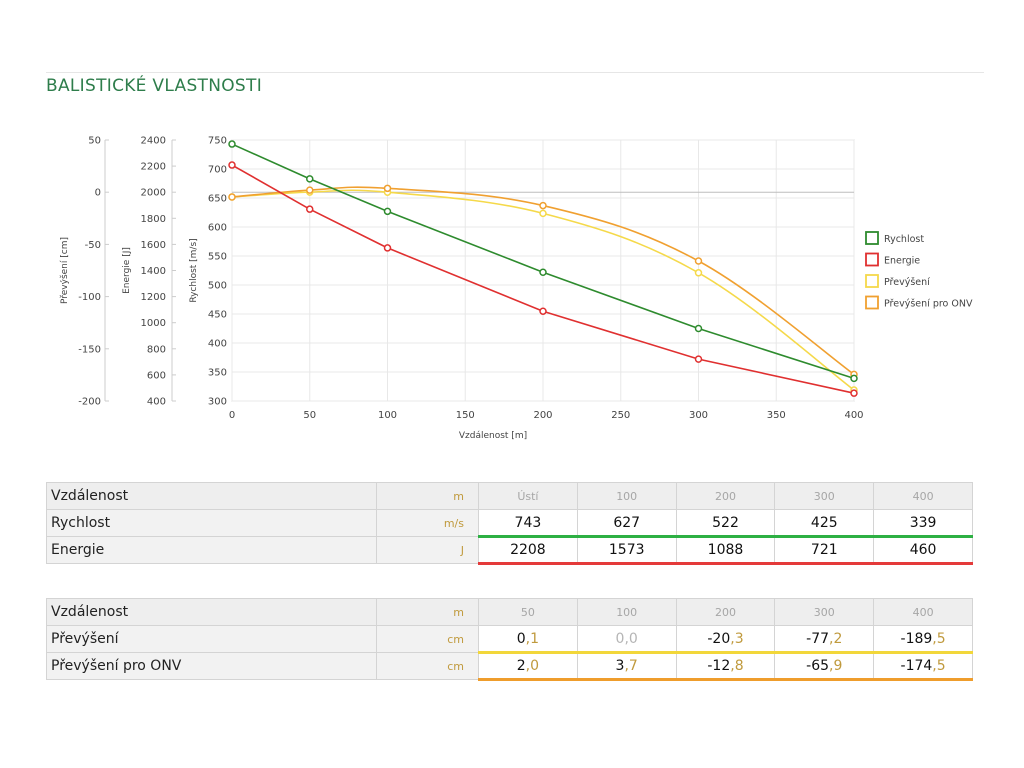 This screenshot has width=1024, height=768. Describe the element at coordinates (902, 261) in the screenshot. I see `legend-label: Energie` at that location.